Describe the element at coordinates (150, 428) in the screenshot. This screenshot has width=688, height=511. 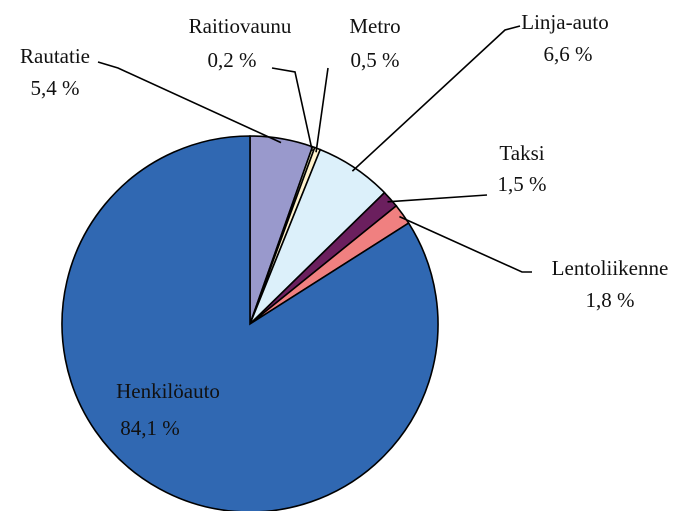
I see `slice-value-label: 84,1 %` at that location.